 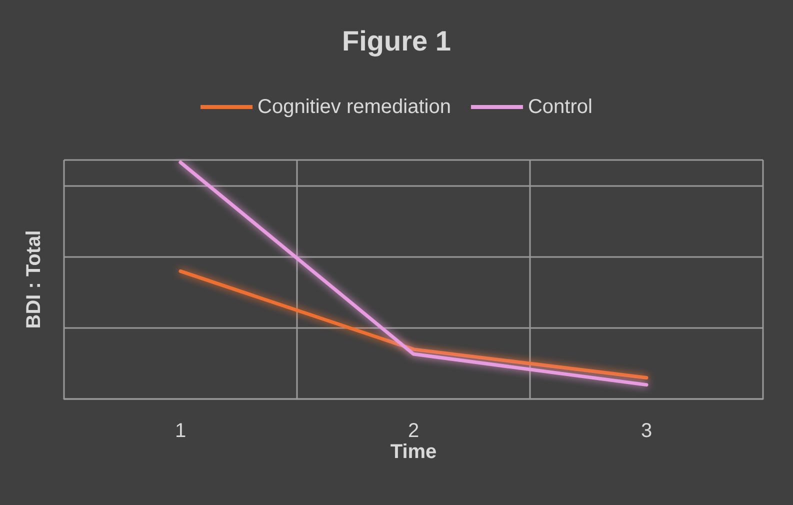 What do you see at coordinates (414, 431) in the screenshot?
I see `x-tick-label: 2` at bounding box center [414, 431].